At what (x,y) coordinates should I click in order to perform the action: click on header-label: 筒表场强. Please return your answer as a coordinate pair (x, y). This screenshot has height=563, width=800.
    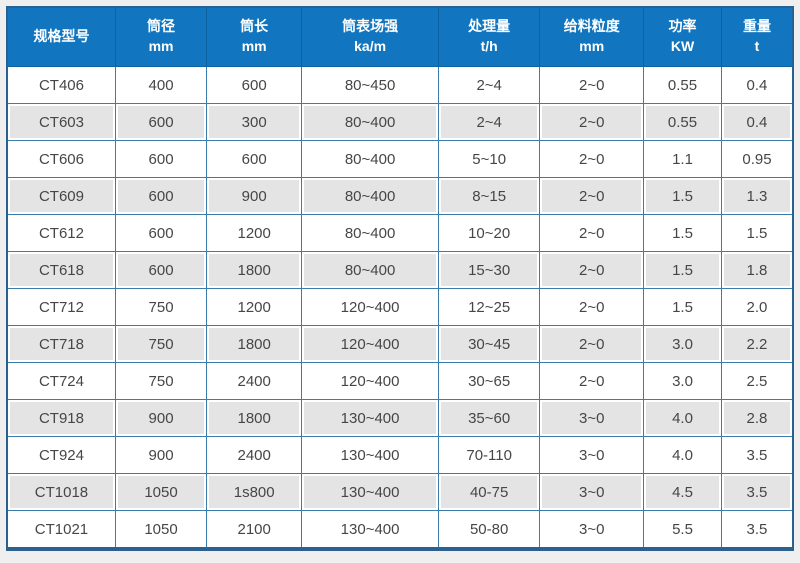
    Looking at the image, I should click on (370, 26).